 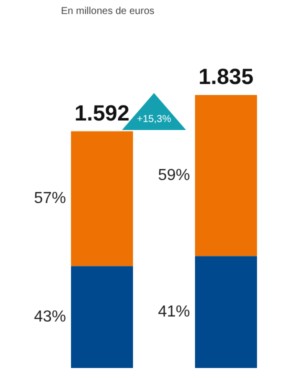 I want to click on annotation: 41%, so click(x=174, y=311).